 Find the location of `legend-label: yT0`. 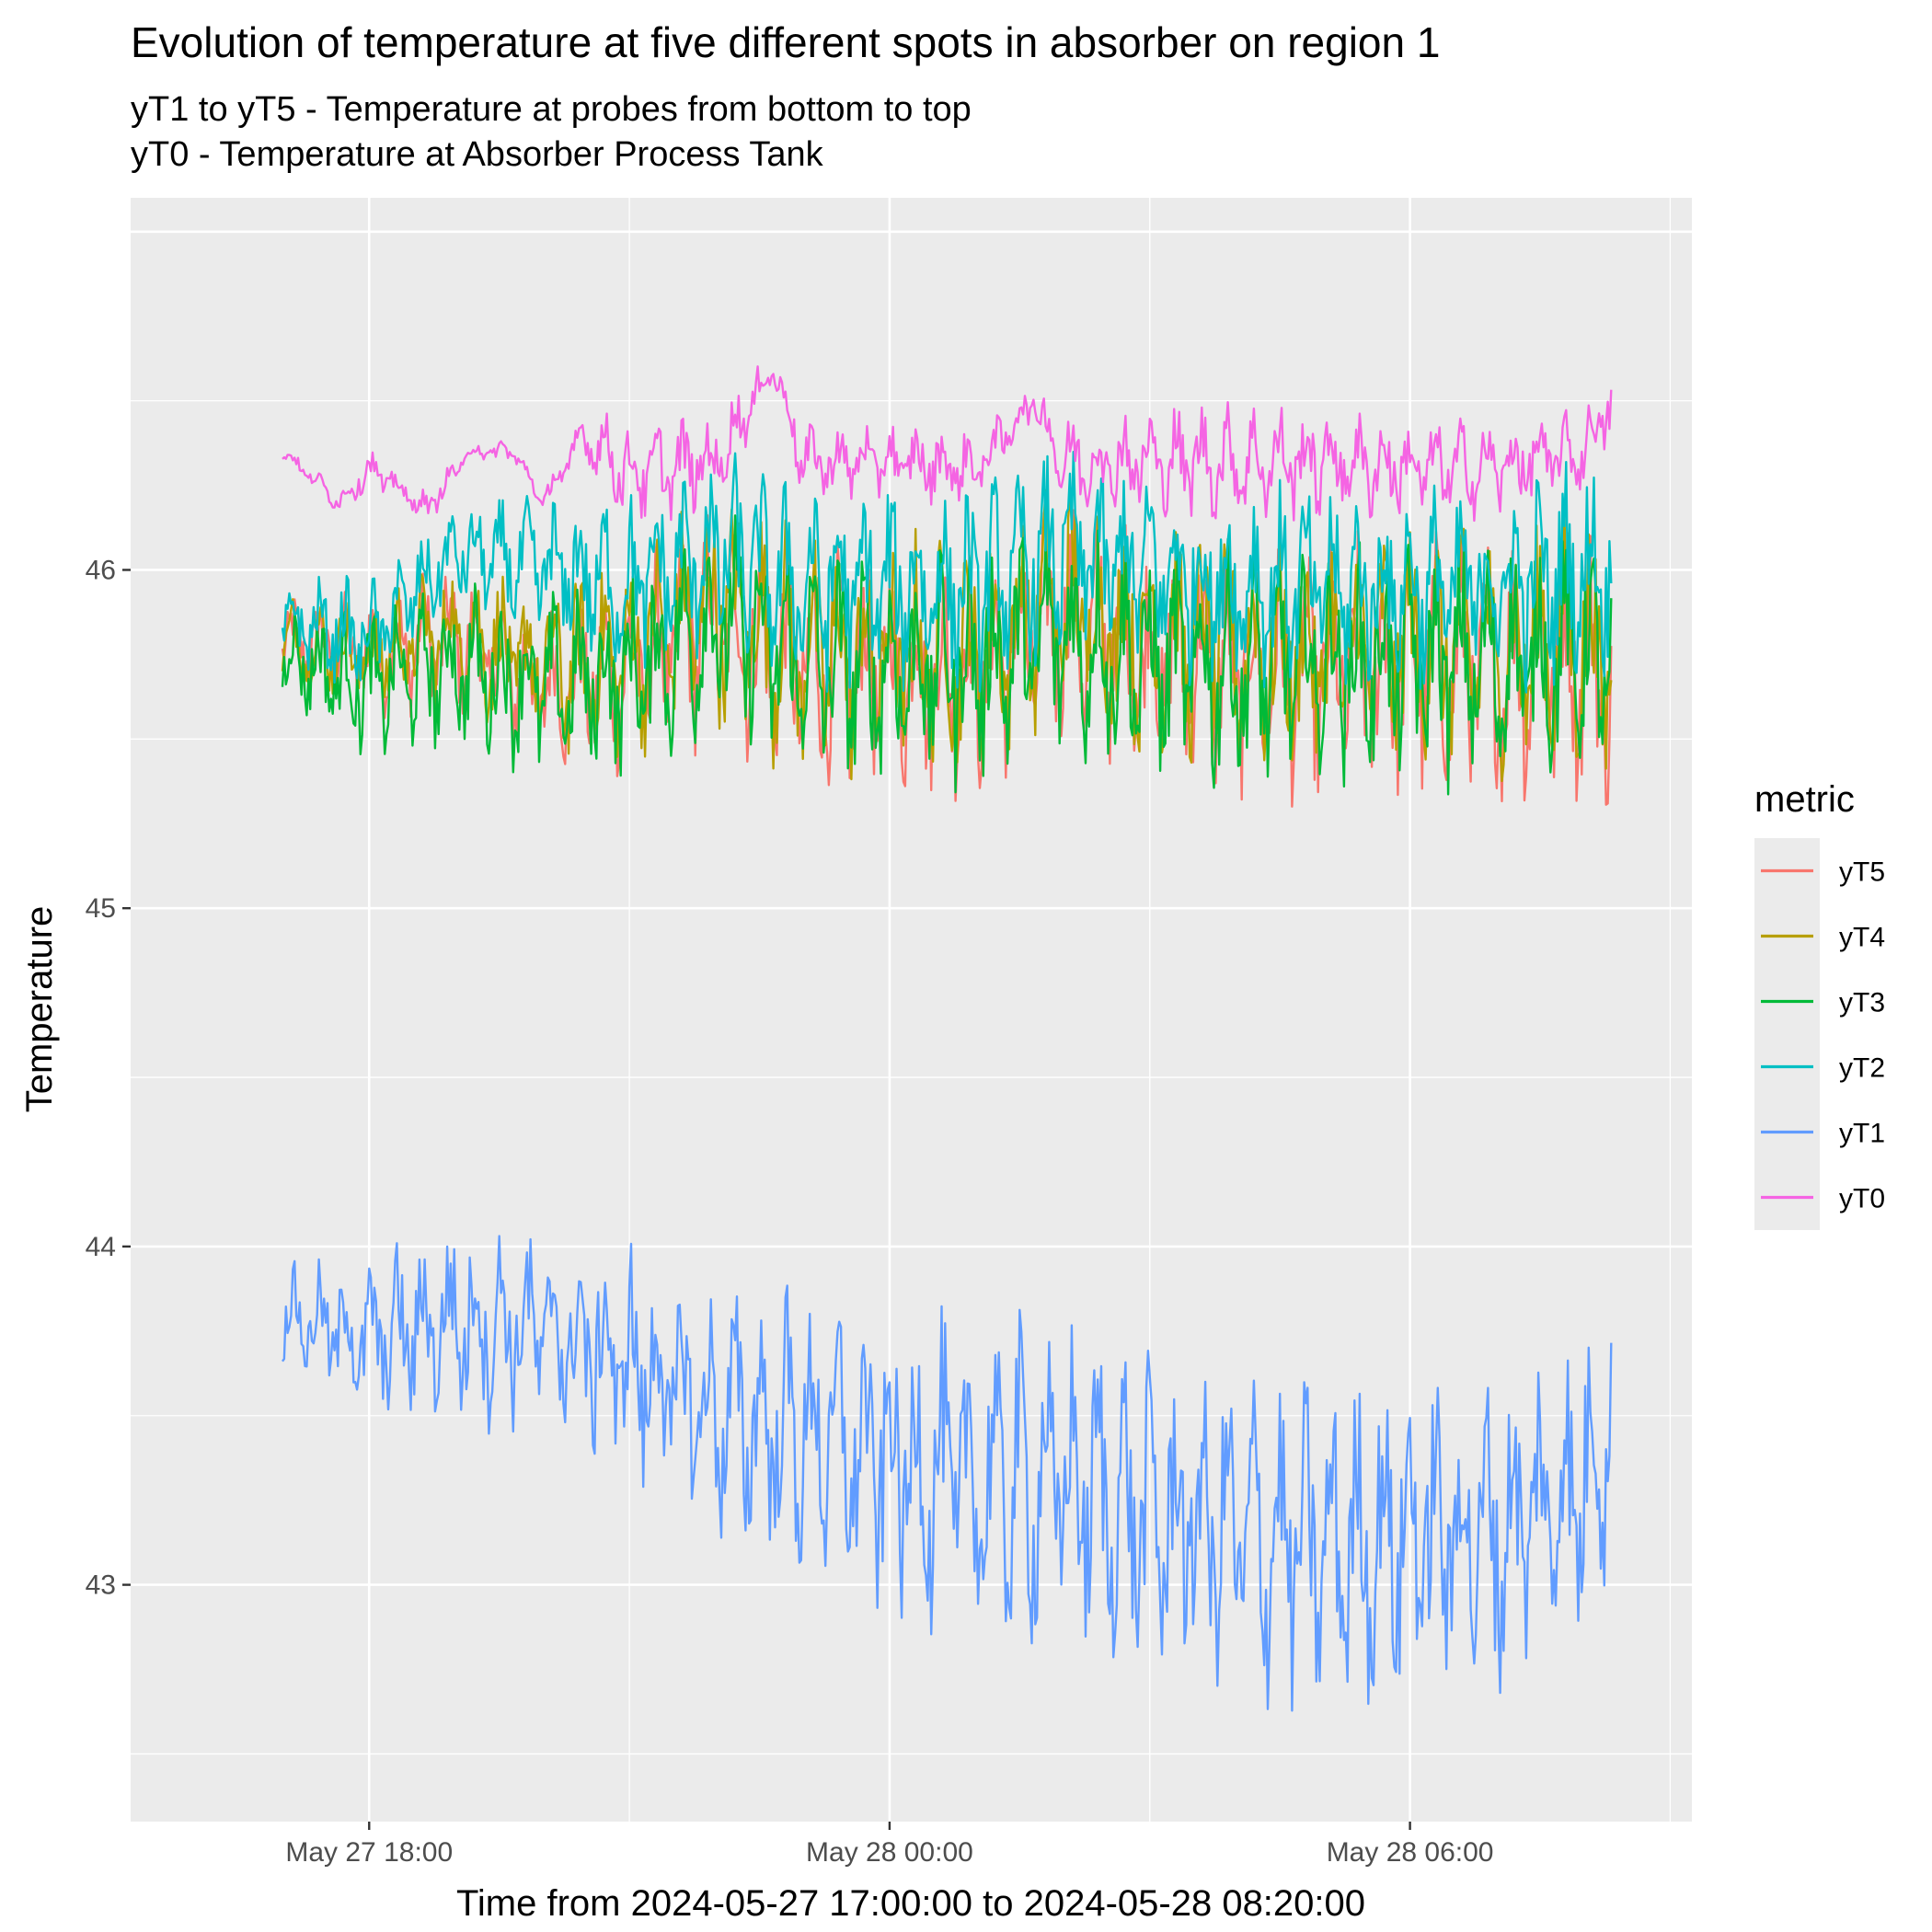

legend-label: yT0 is located at coordinates (1862, 1199).